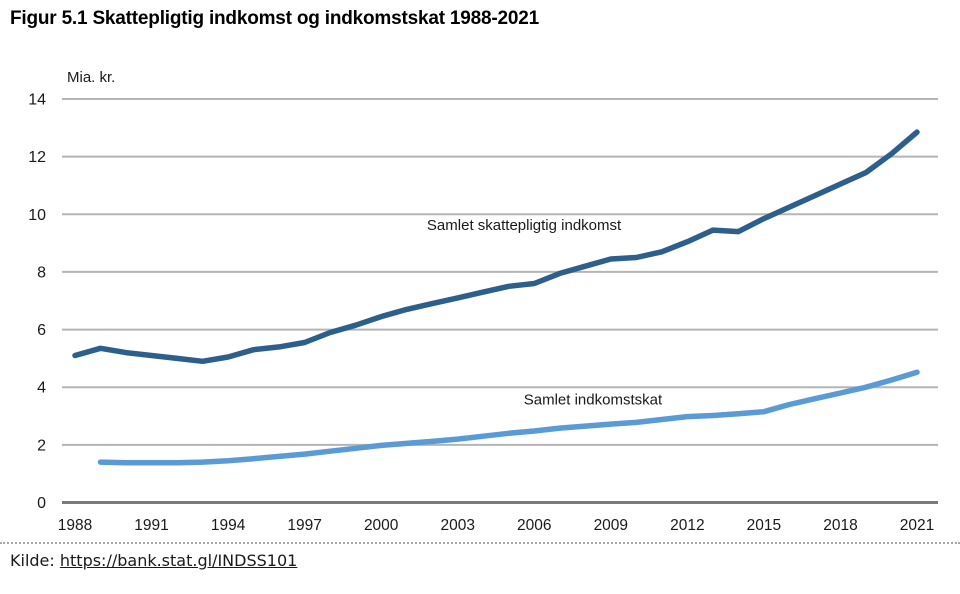 The image size is (960, 594). What do you see at coordinates (41, 445) in the screenshot?
I see `y-tick-label: 2` at bounding box center [41, 445].